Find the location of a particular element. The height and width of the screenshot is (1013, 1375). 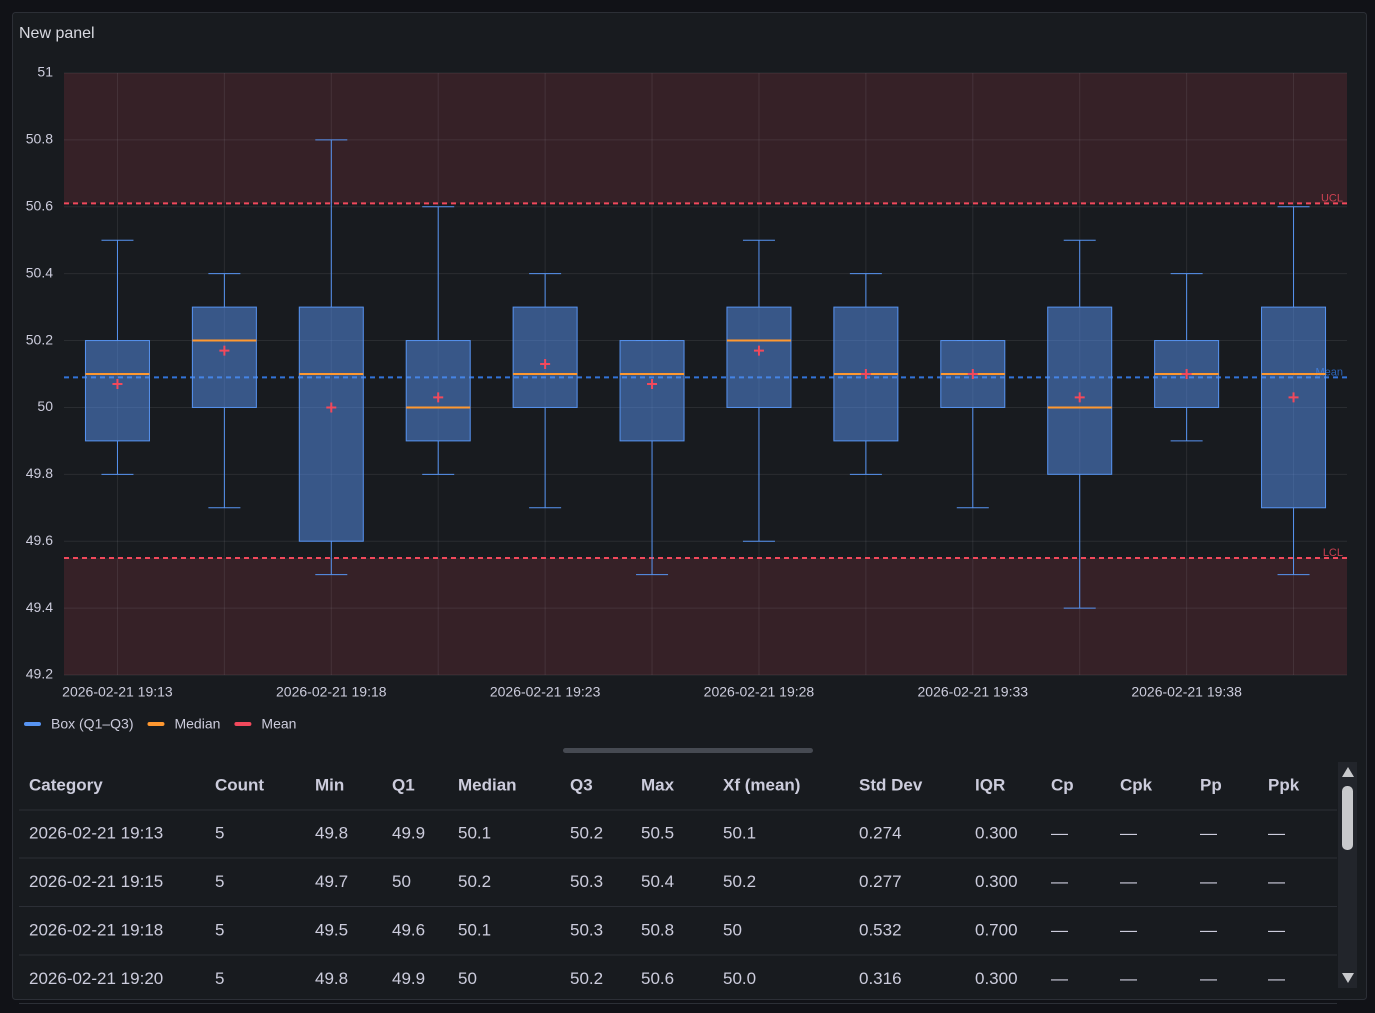

y-tick-label: 50.6 is located at coordinates (39, 205).